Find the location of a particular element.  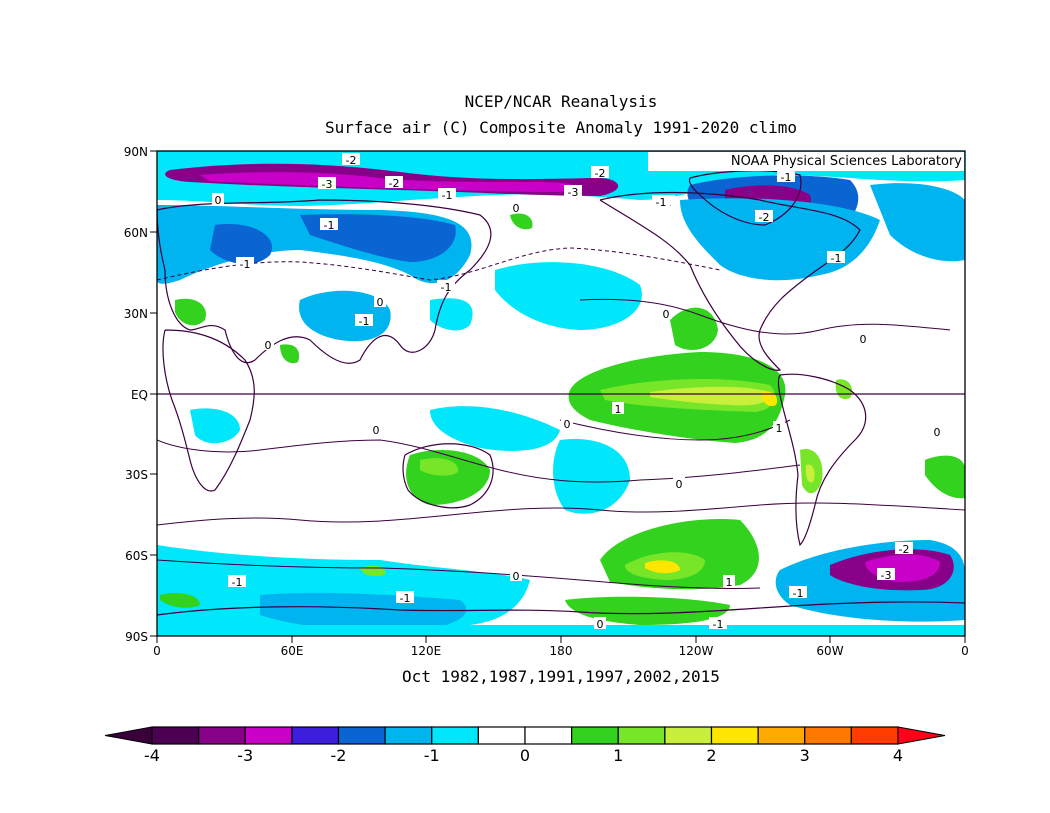

ross-warm is located at coordinates (647, 610).